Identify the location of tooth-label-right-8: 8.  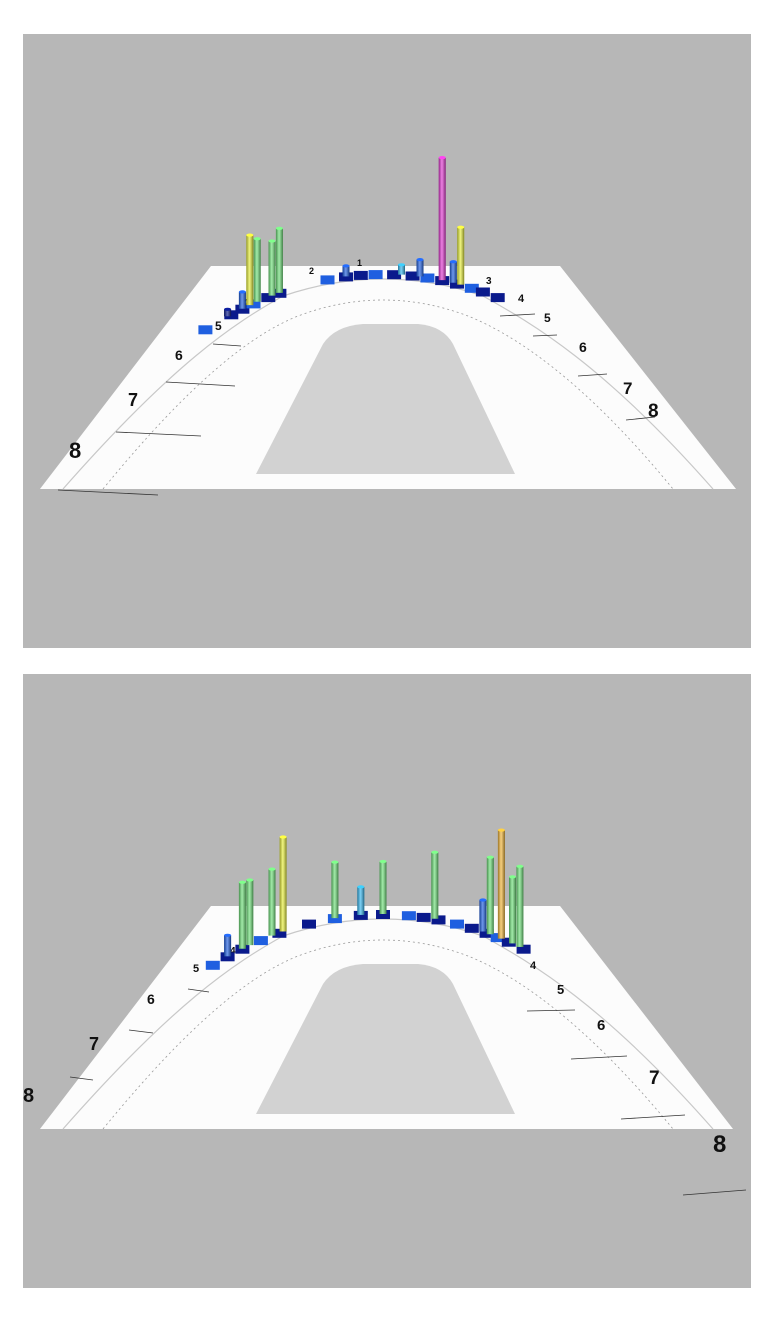
(719, 1144).